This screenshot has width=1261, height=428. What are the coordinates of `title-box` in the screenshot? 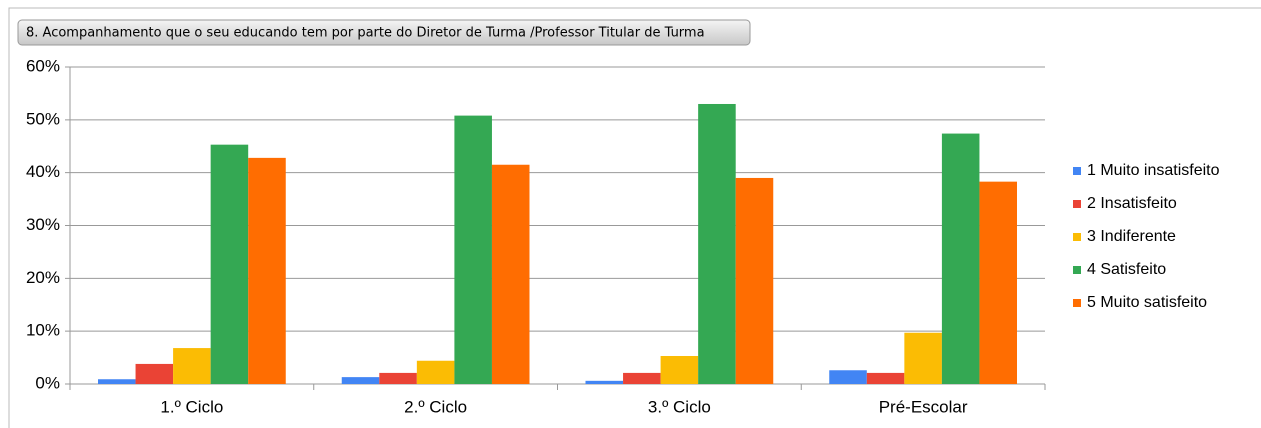 It's located at (384, 32).